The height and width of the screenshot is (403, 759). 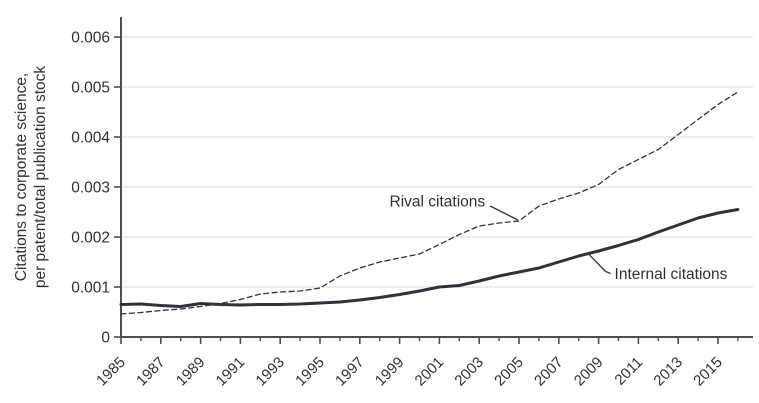 I want to click on x-tick-label: 1995, so click(x=310, y=372).